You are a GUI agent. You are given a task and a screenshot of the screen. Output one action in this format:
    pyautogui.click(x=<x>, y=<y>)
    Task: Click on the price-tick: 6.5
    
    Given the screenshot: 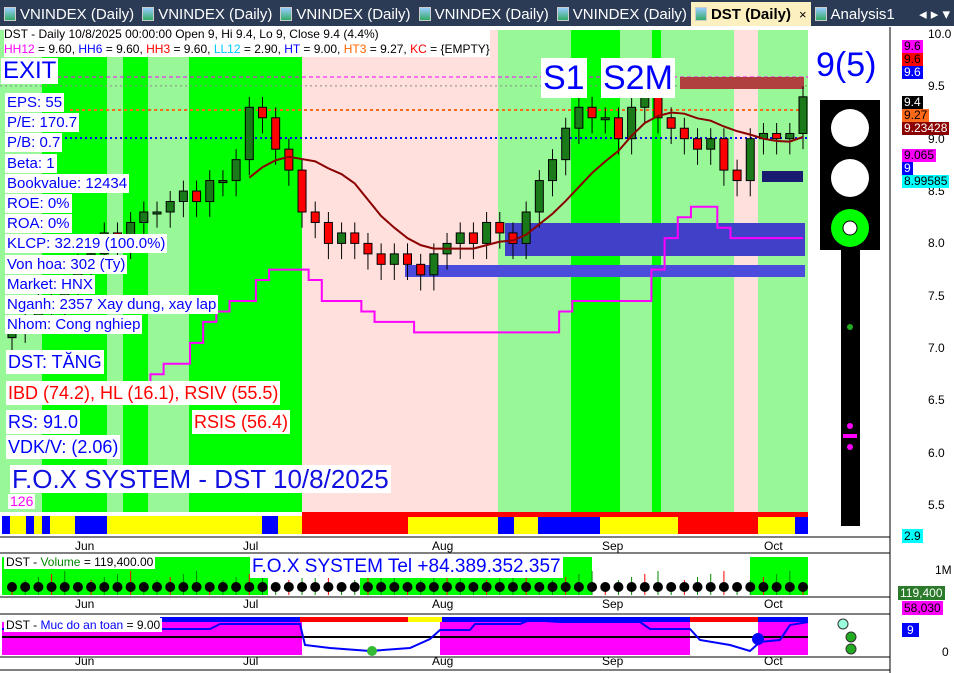 What is the action you would take?
    pyautogui.click(x=936, y=400)
    